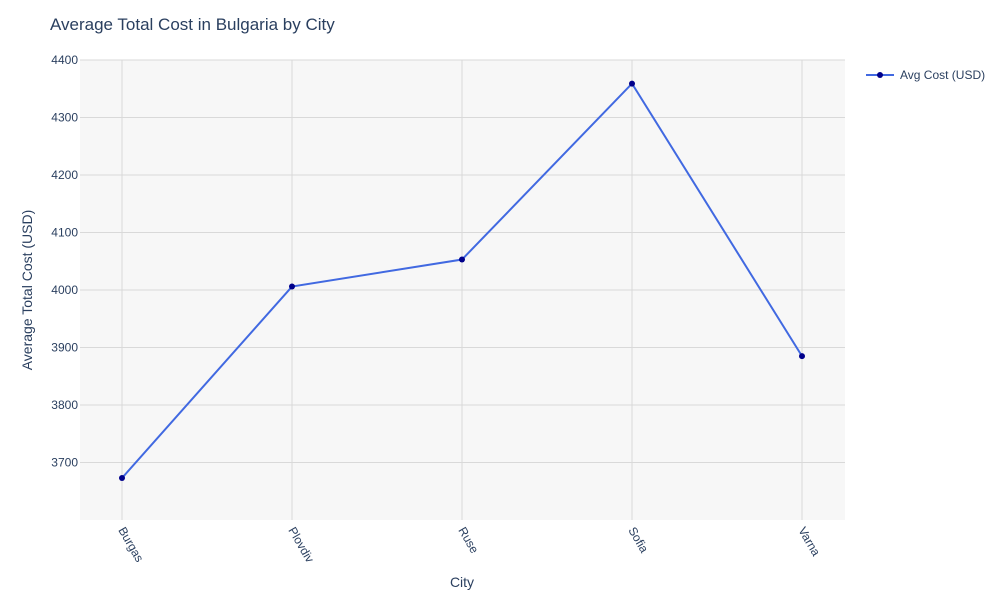 This screenshot has width=1000, height=600. Describe the element at coordinates (64, 348) in the screenshot. I see `y-tick-label: 3900` at that location.